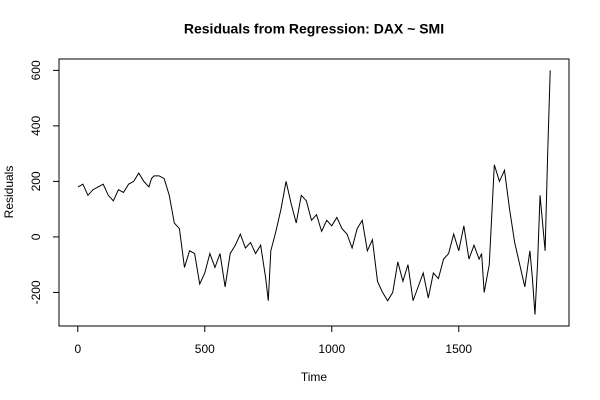 Image resolution: width=600 pixels, height=400 pixels. Describe the element at coordinates (205, 349) in the screenshot. I see `x-tick-label: 500` at that location.